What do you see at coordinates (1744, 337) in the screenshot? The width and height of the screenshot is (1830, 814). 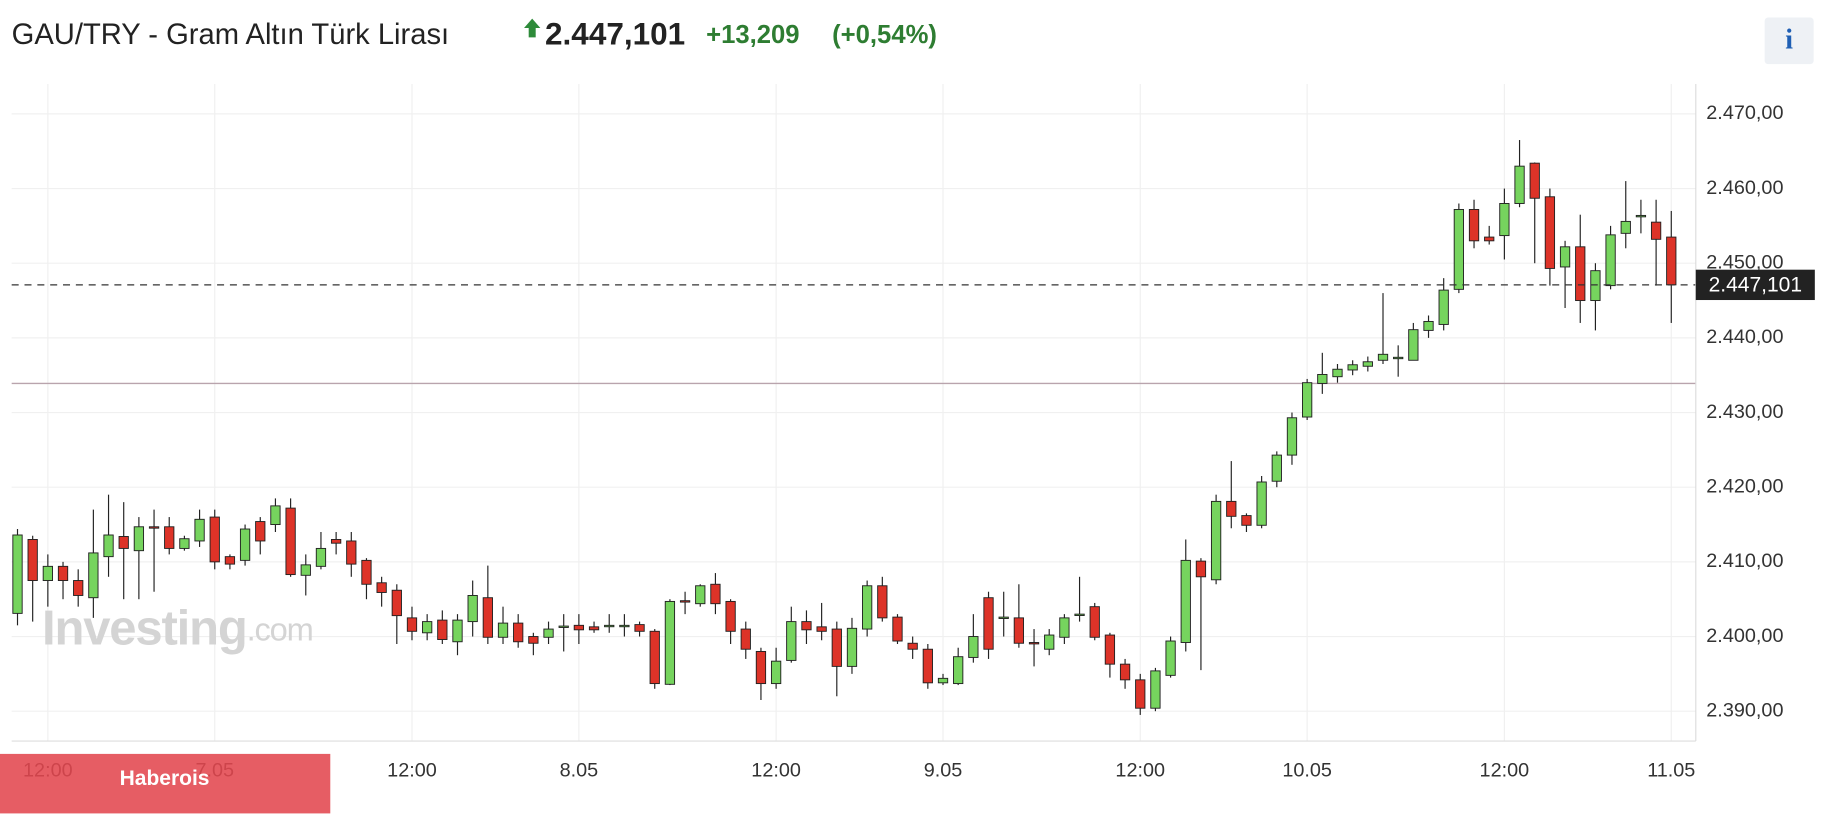 I see `y-tick-label: 2.440,00` at bounding box center [1744, 337].